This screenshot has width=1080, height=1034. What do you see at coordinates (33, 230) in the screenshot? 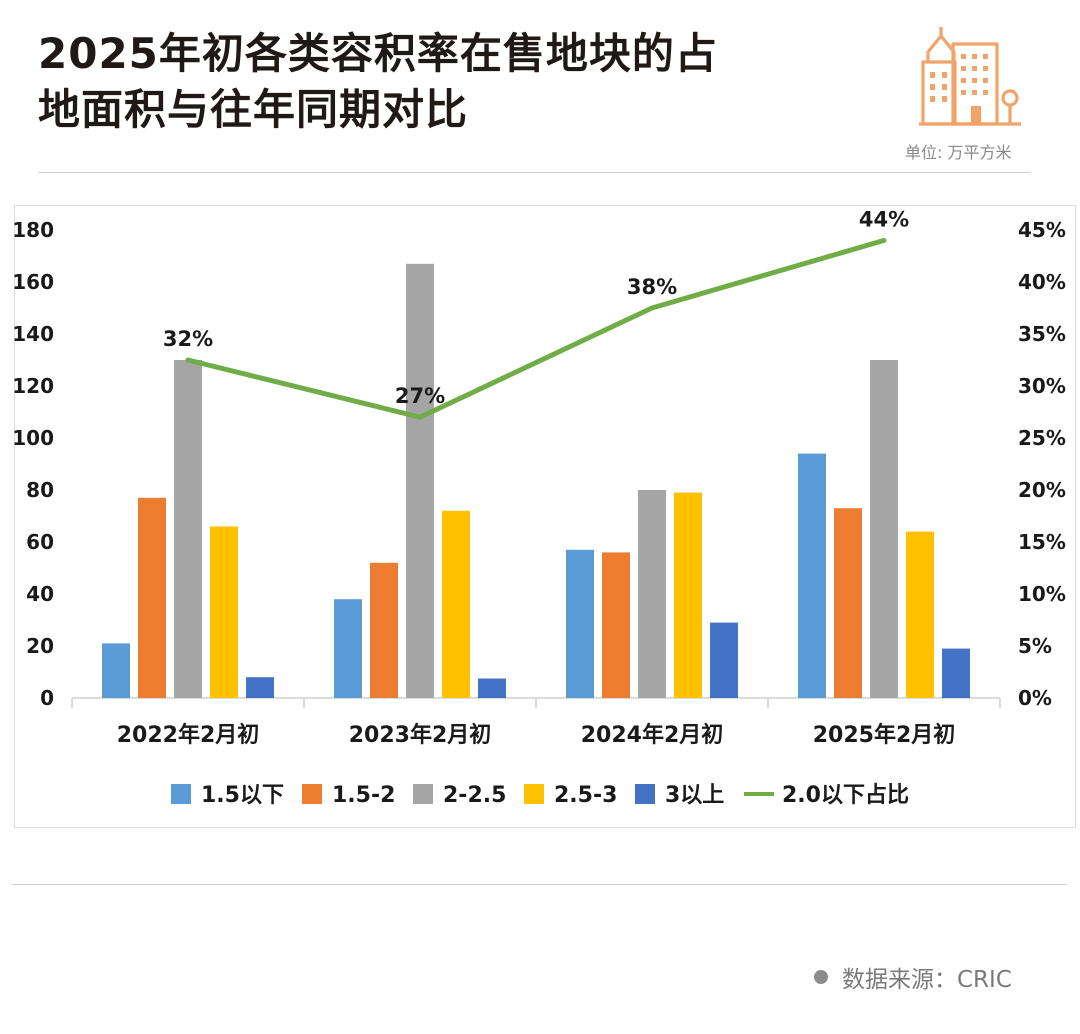
I see `y-left-tick-label: 180` at bounding box center [33, 230].